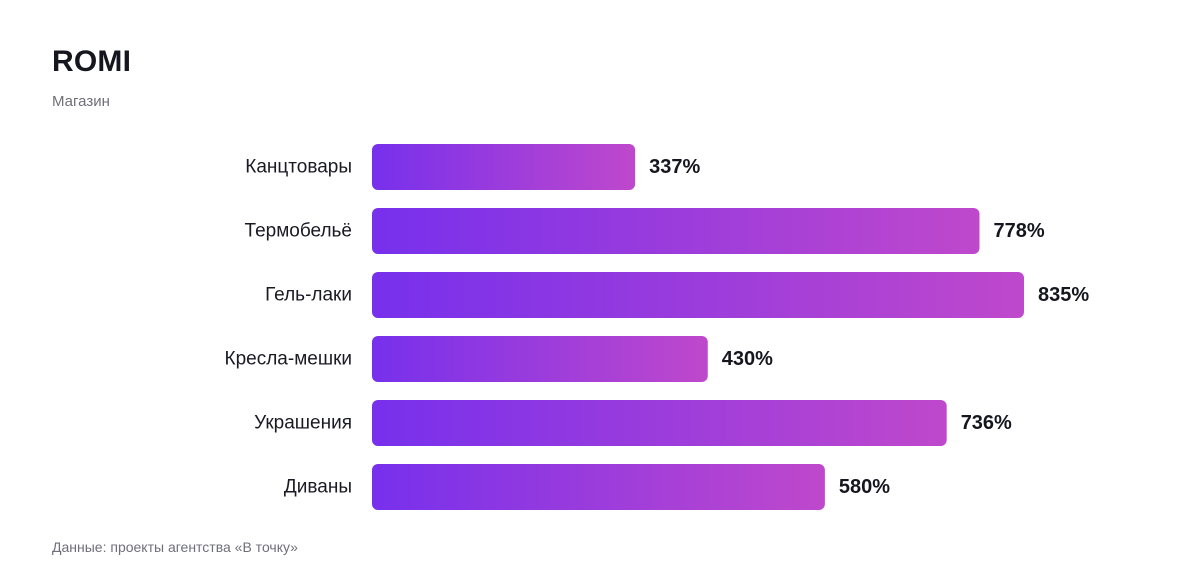  What do you see at coordinates (288, 359) in the screenshot?
I see `category-label: Кресла-мешки` at bounding box center [288, 359].